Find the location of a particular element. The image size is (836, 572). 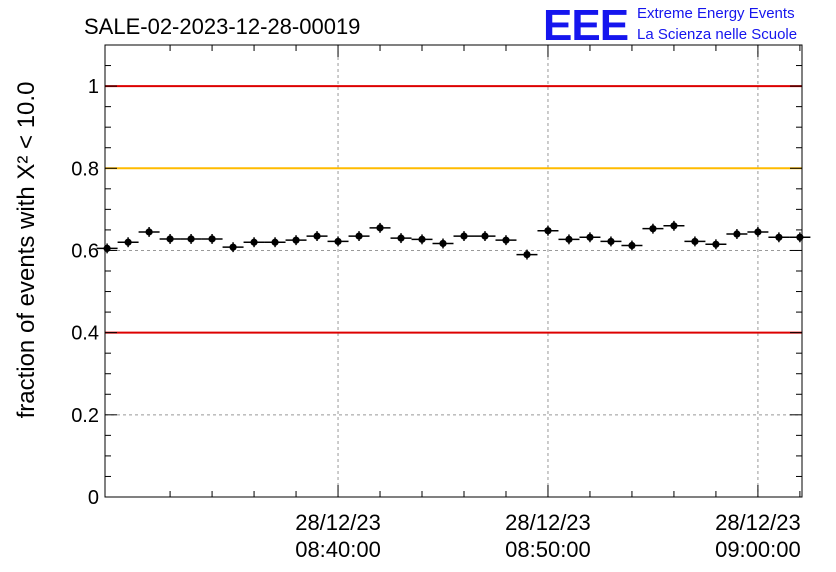

run-title: SALE-02-2023-12-28-00019 is located at coordinates (222, 26).